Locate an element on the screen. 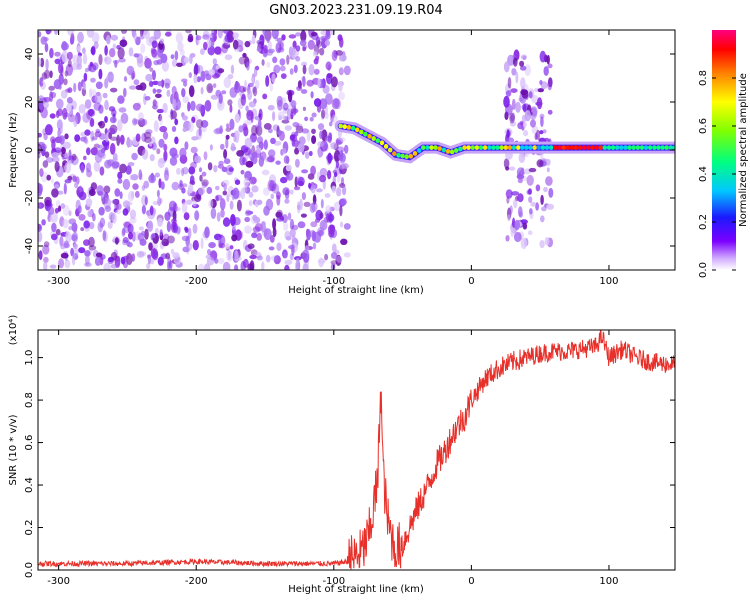  y-tick-label: 40 is located at coordinates (29, 54).